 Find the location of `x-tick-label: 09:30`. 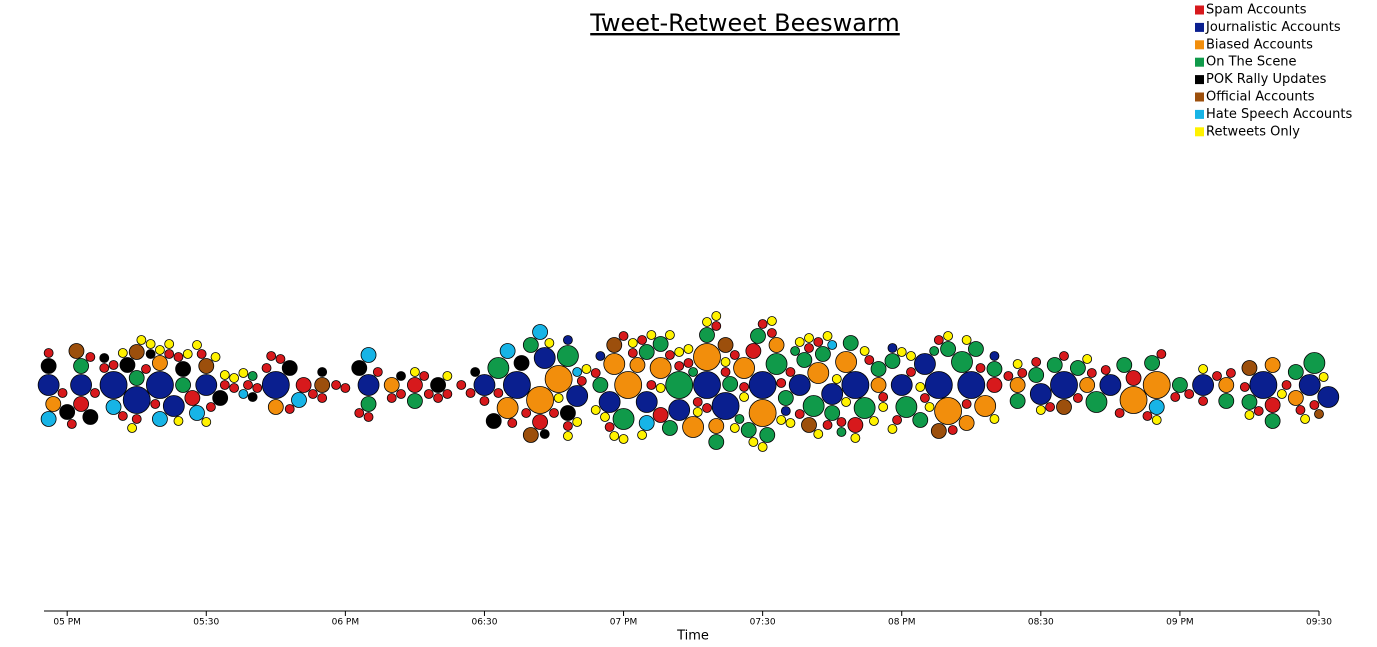

x-tick-label: 09:30 is located at coordinates (1319, 623).